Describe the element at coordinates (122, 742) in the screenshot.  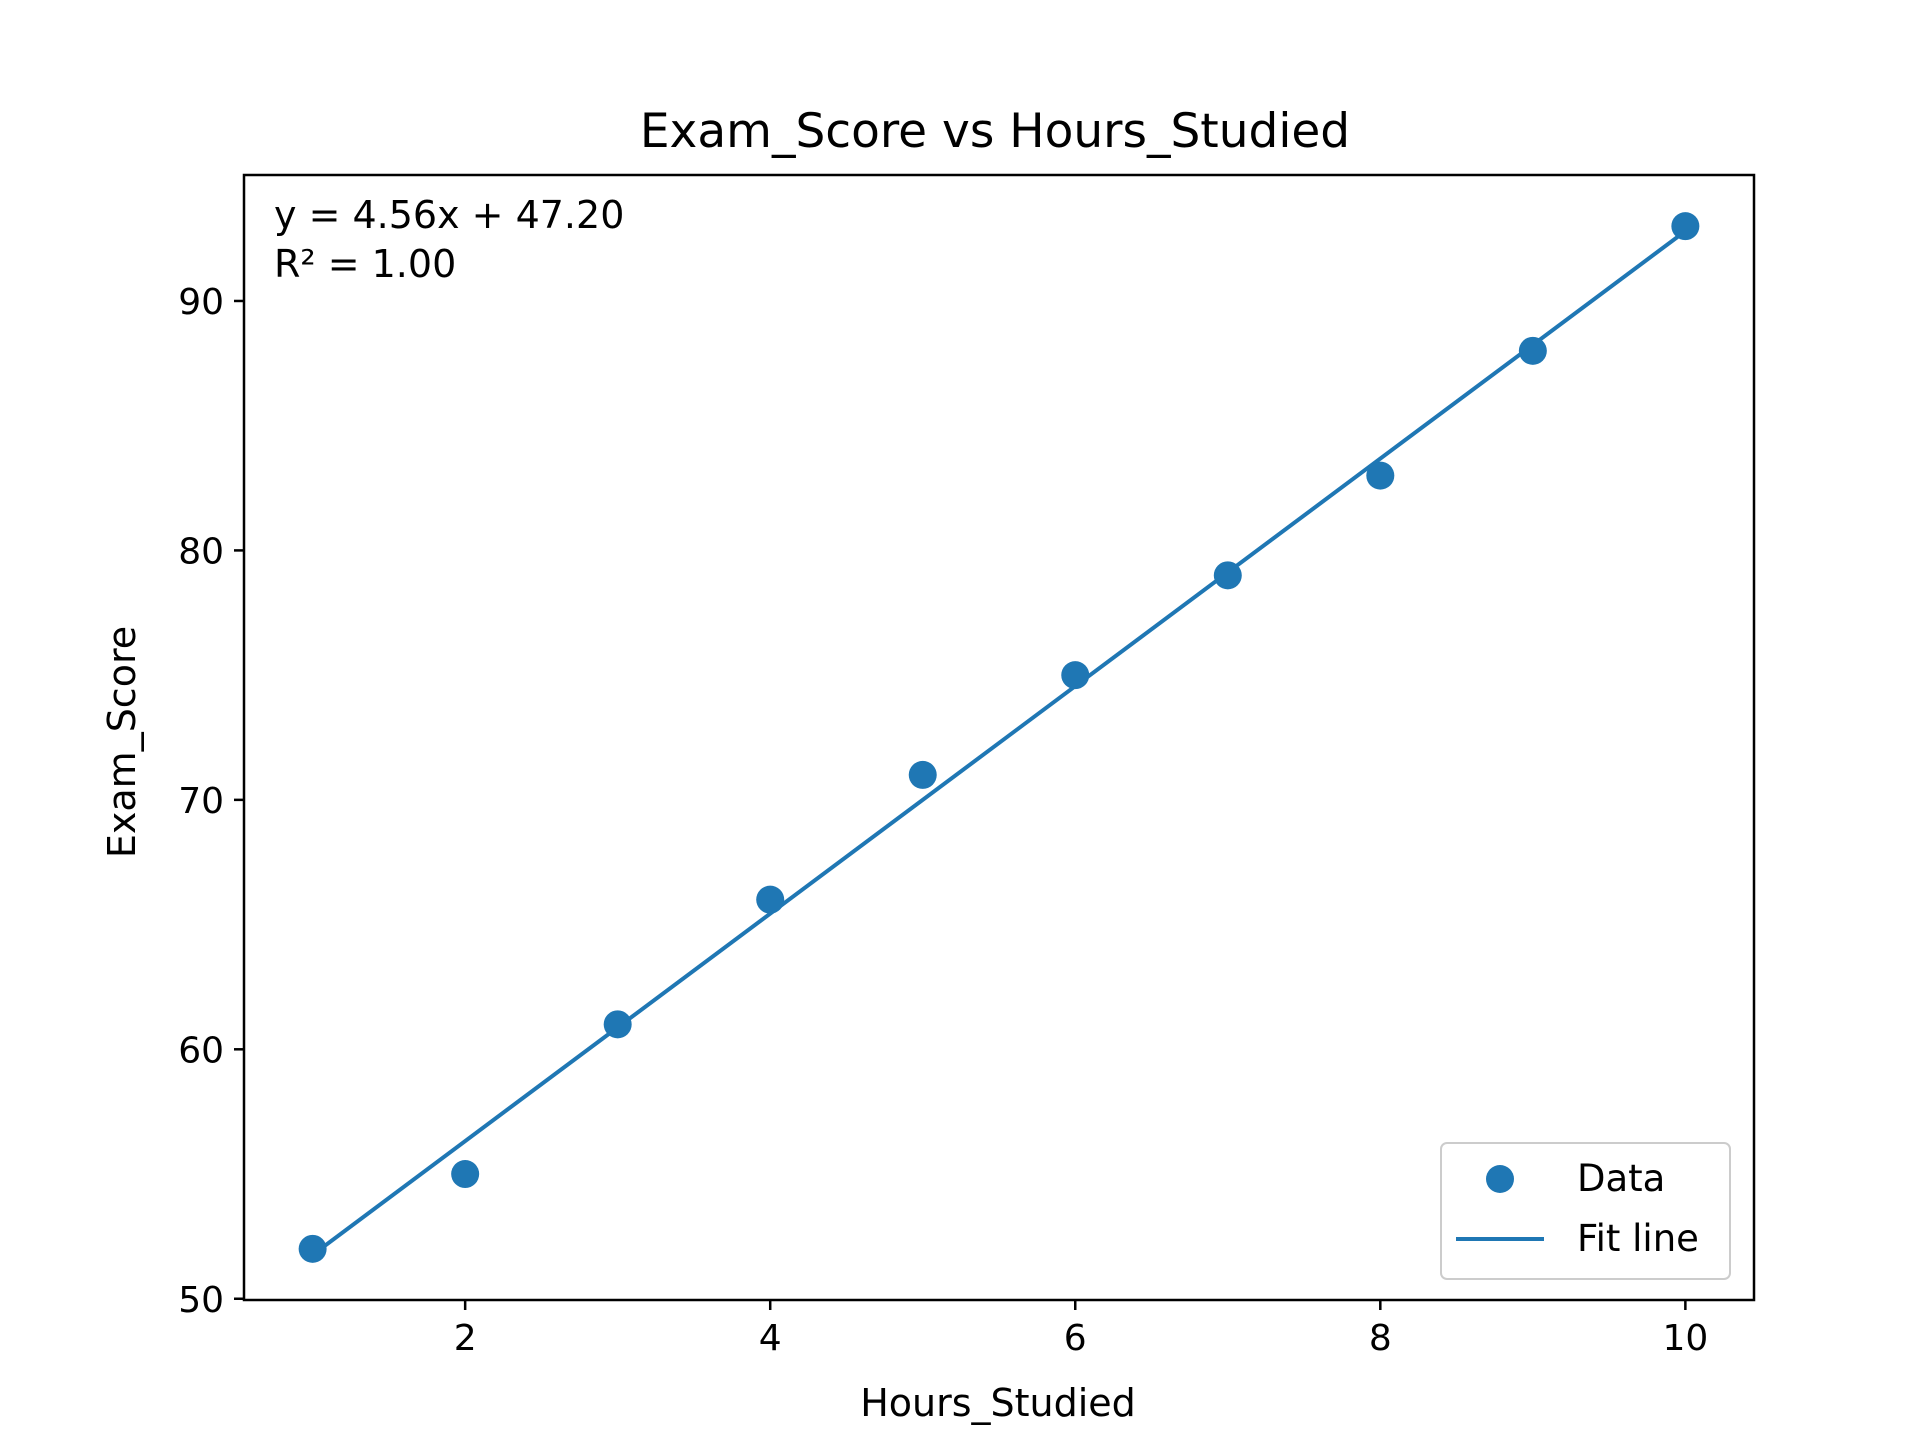
I see `y-axis-label: Exam_Score` at that location.